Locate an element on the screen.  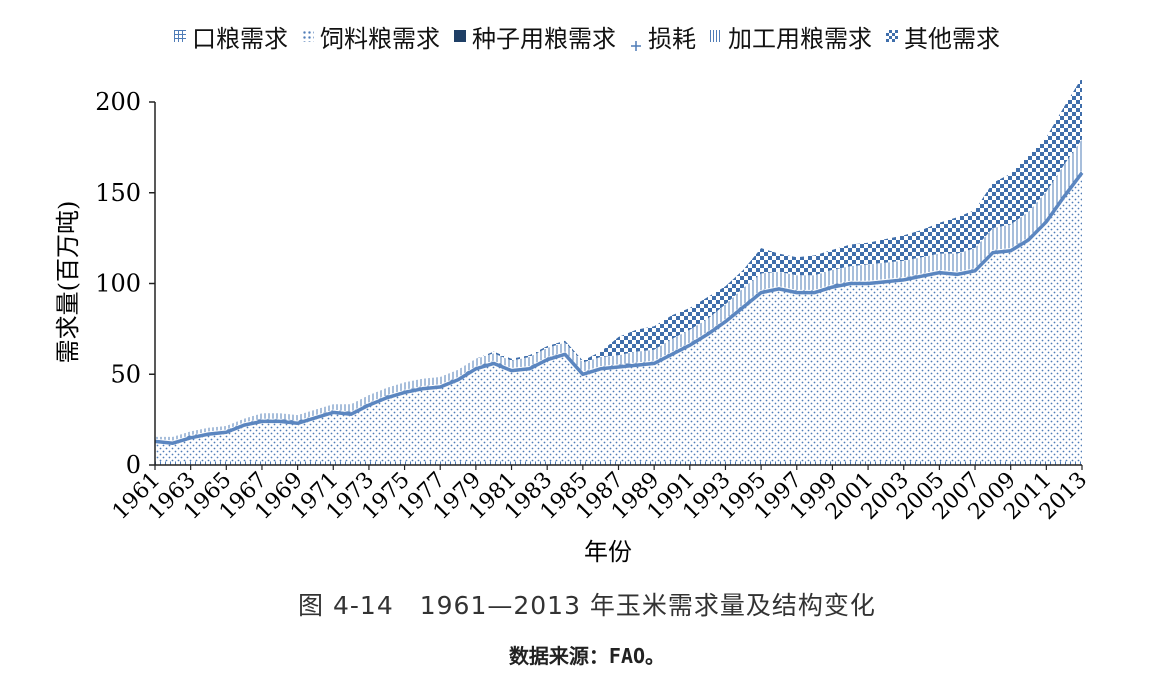
legend-label: 种子用粮需求 is located at coordinates (544, 38).